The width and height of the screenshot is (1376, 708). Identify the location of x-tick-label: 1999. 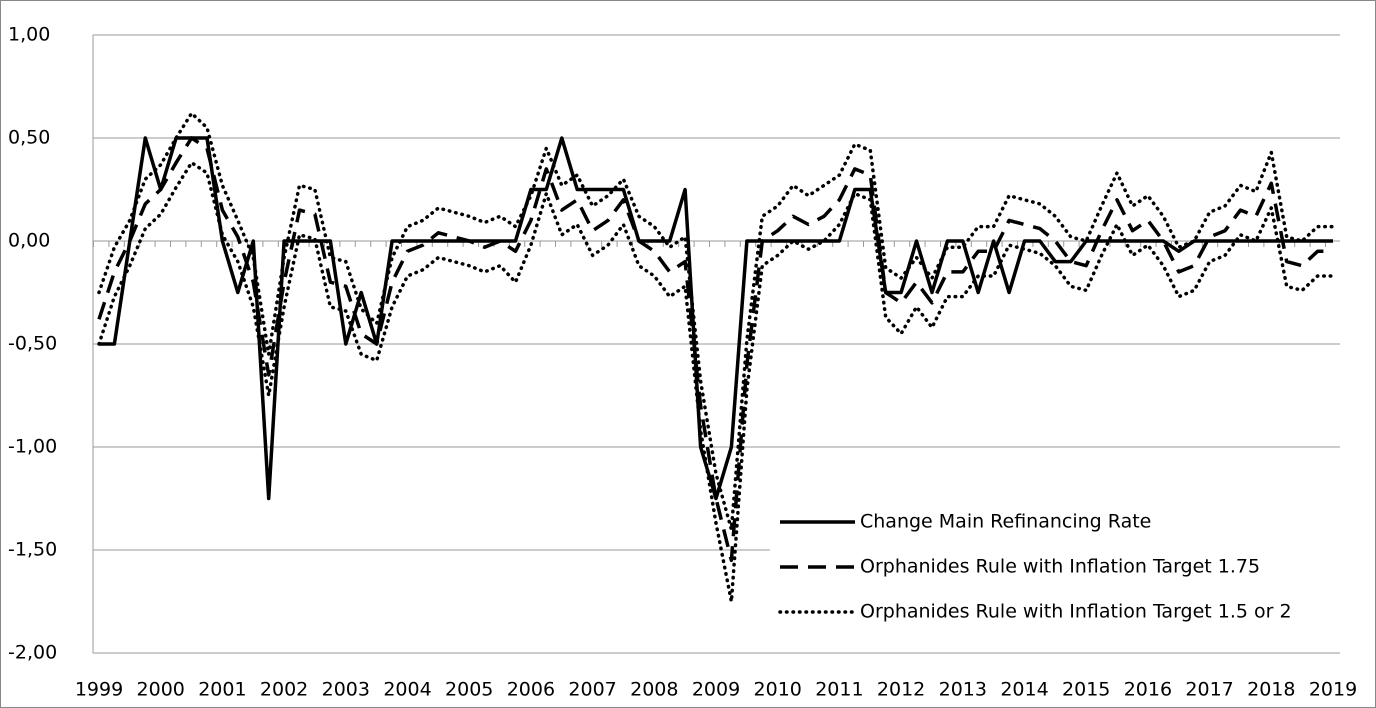
(99, 690).